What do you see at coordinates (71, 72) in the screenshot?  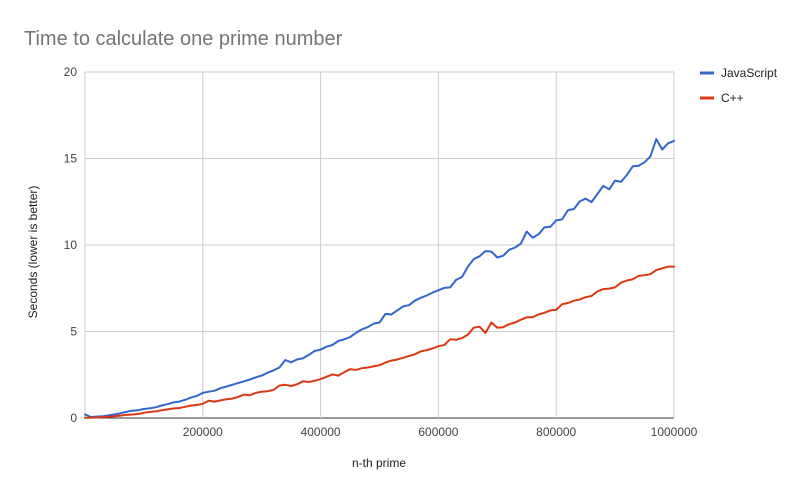 I see `y-tick-label: 20` at bounding box center [71, 72].